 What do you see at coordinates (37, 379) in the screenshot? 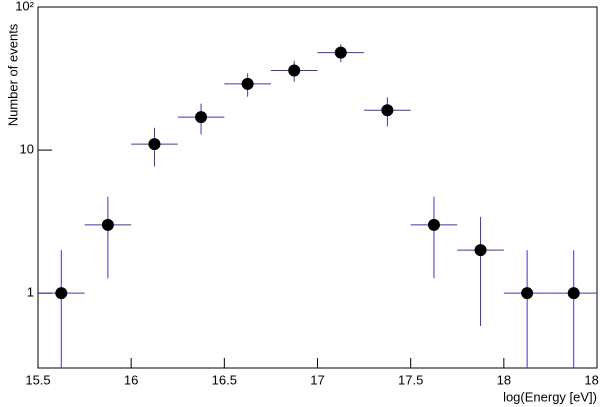
I see `x-tick-label: 15.5` at bounding box center [37, 379].